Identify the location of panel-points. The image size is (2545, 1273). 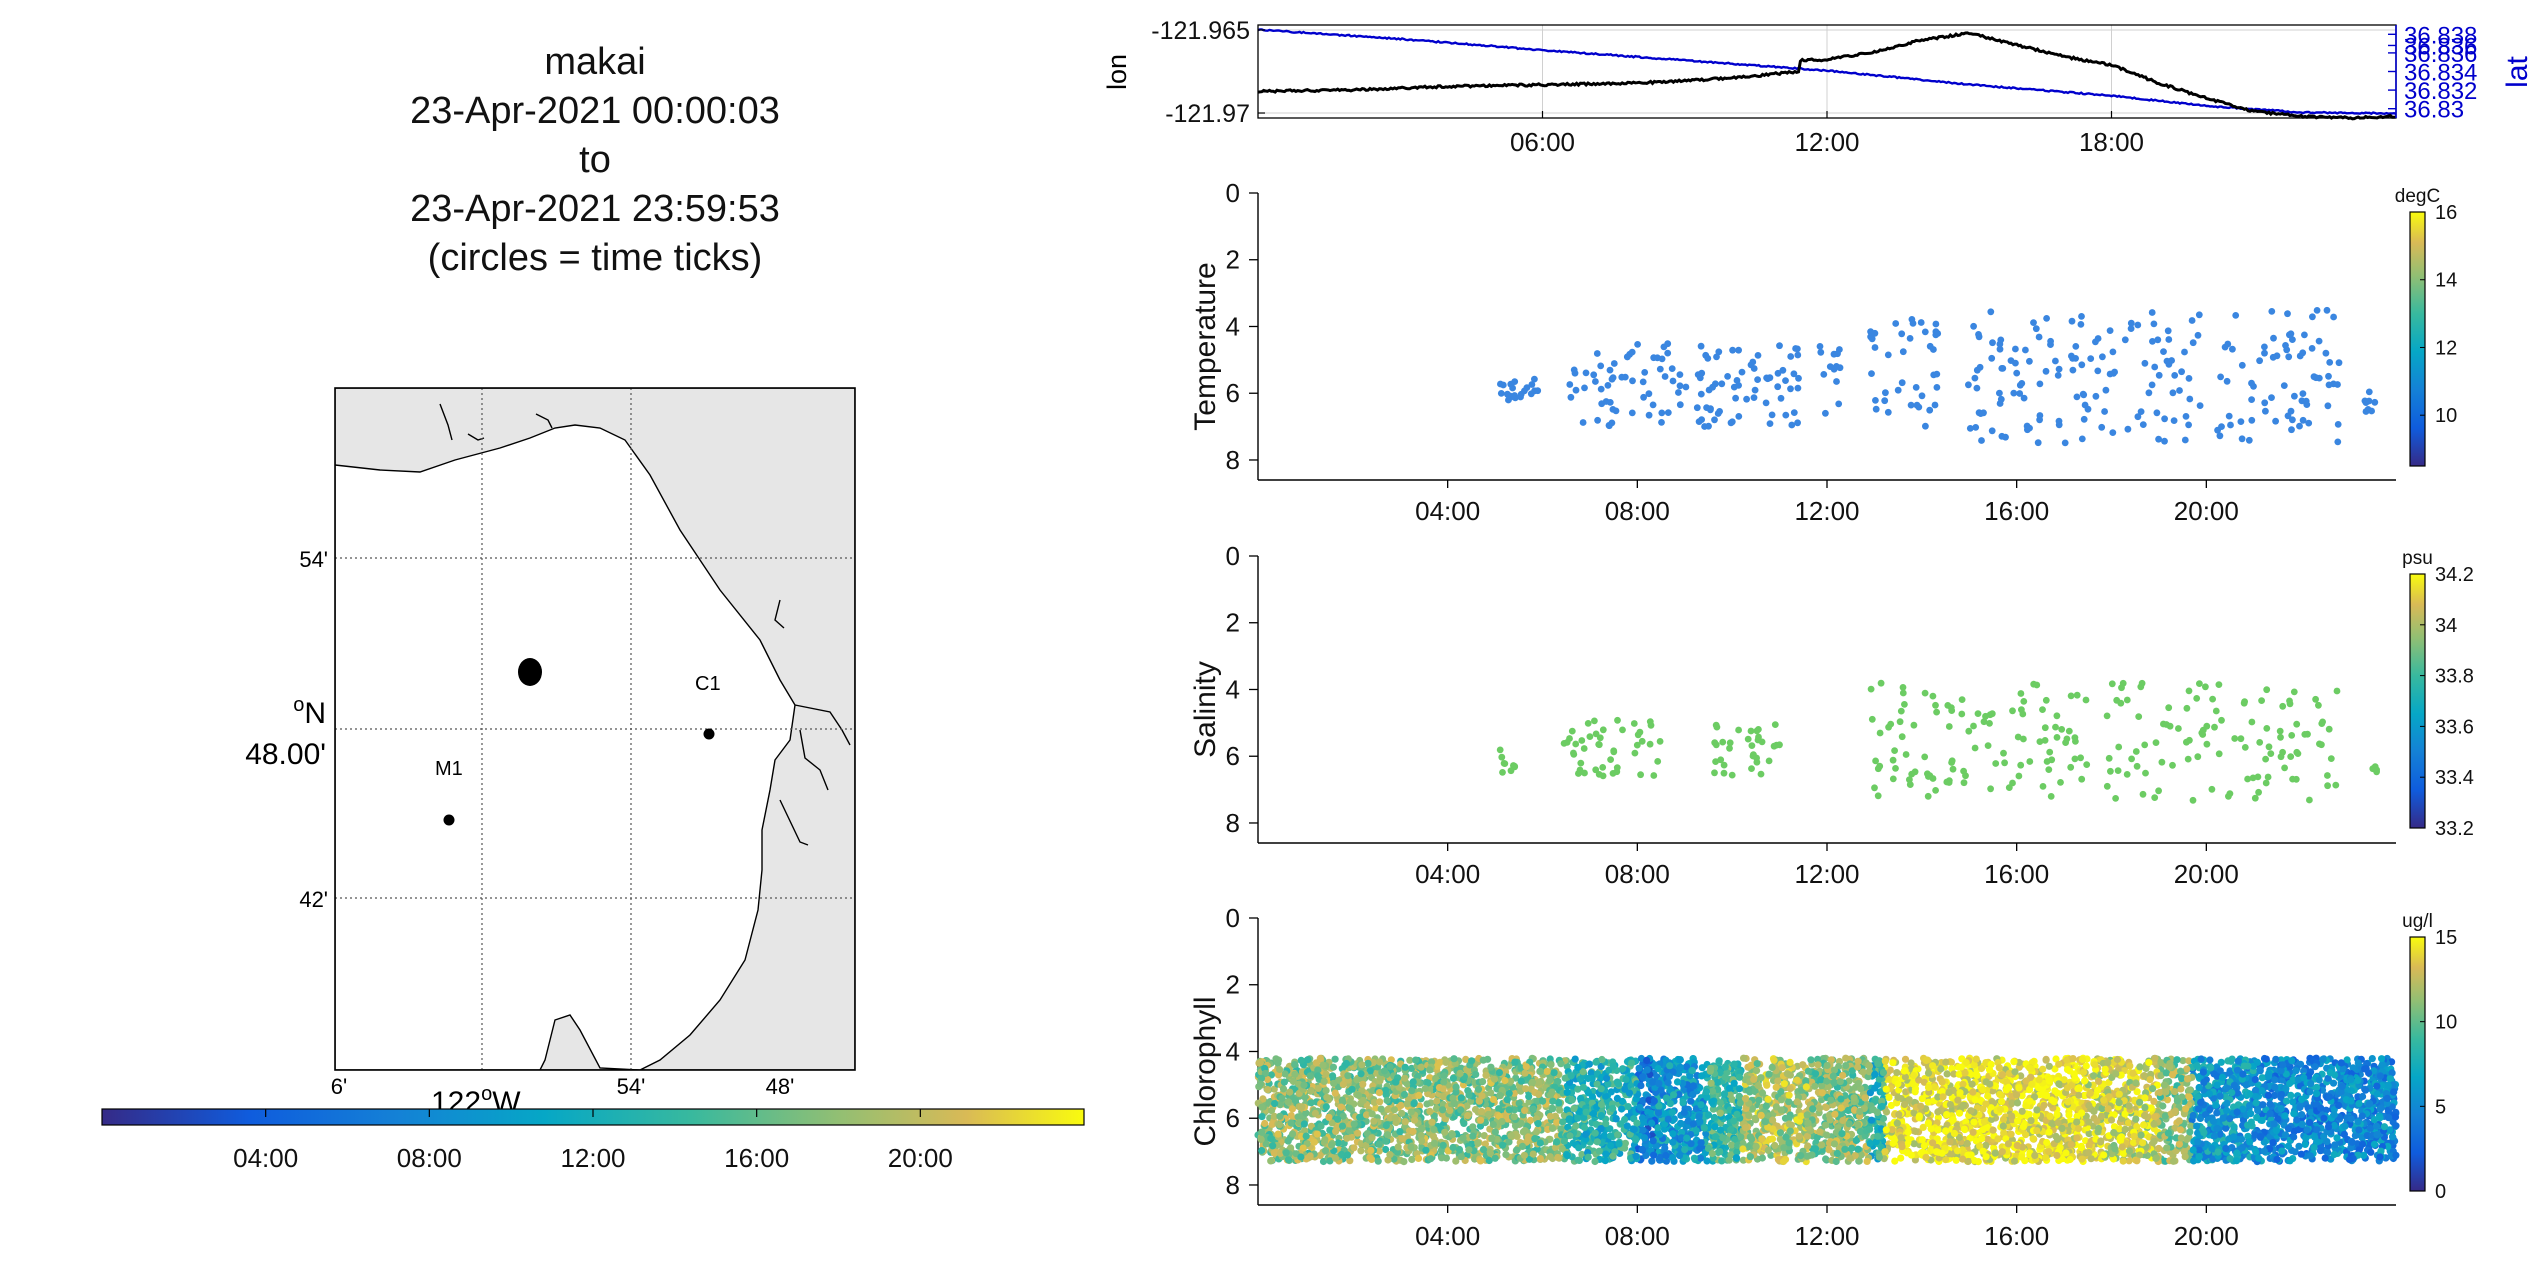
(1827, 1110).